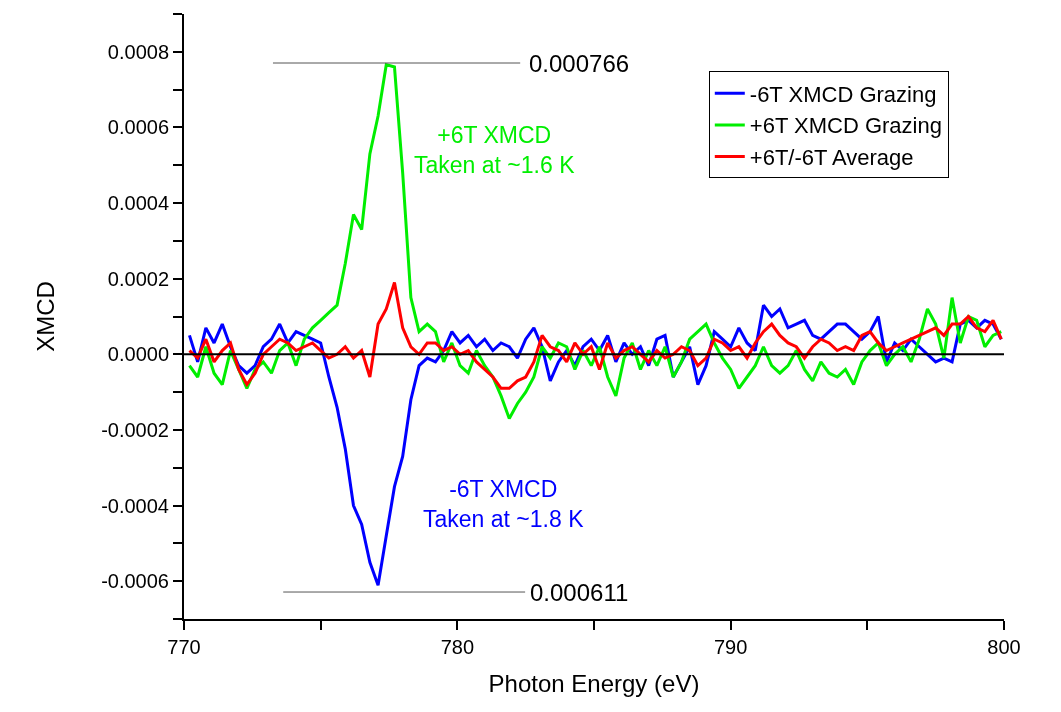 Image resolution: width=1061 pixels, height=712 pixels. Describe the element at coordinates (135, 429) in the screenshot. I see `y-tick-label: -0.0002` at that location.